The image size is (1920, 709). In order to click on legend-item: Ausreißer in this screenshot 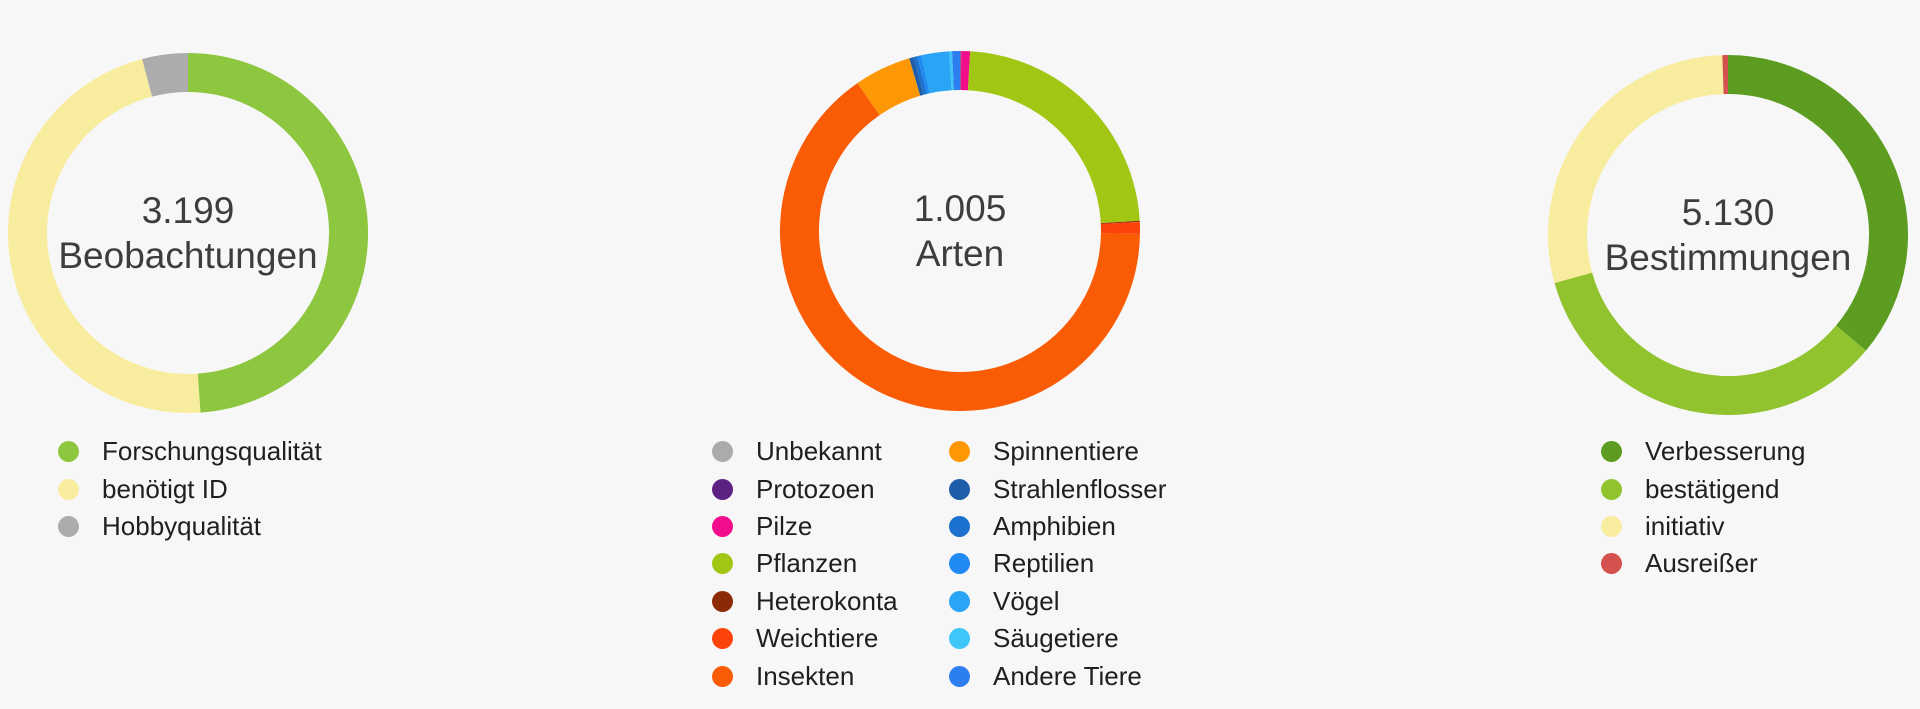, I will do `click(1703, 563)`.